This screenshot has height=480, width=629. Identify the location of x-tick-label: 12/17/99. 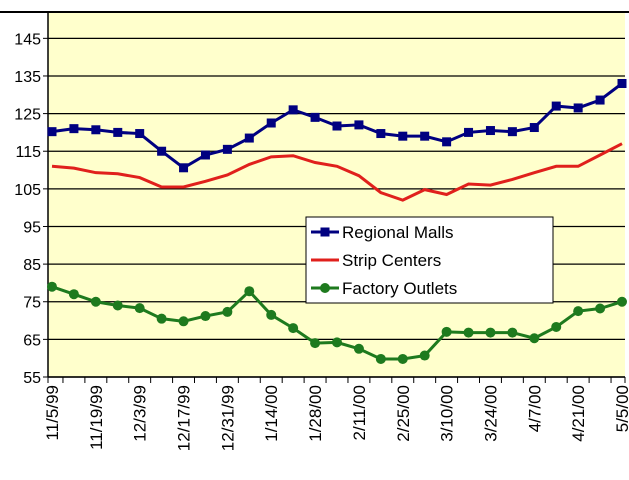
(184, 418).